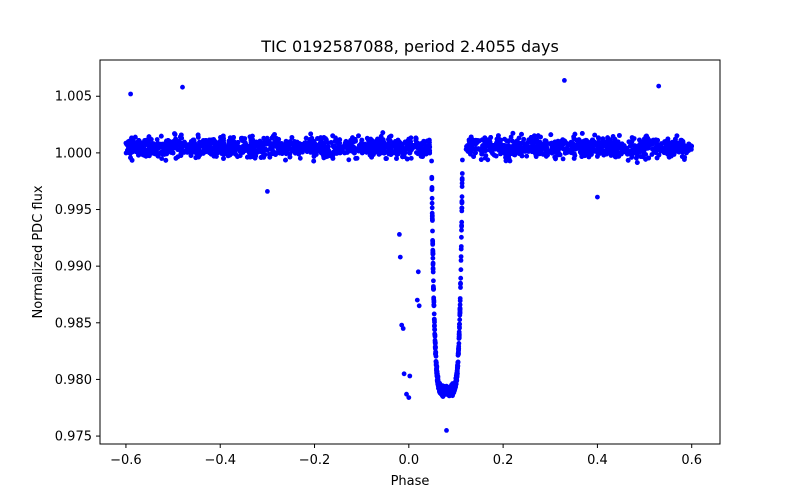 This screenshot has width=800, height=500. I want to click on x-tick-label: 0.0, so click(408, 460).